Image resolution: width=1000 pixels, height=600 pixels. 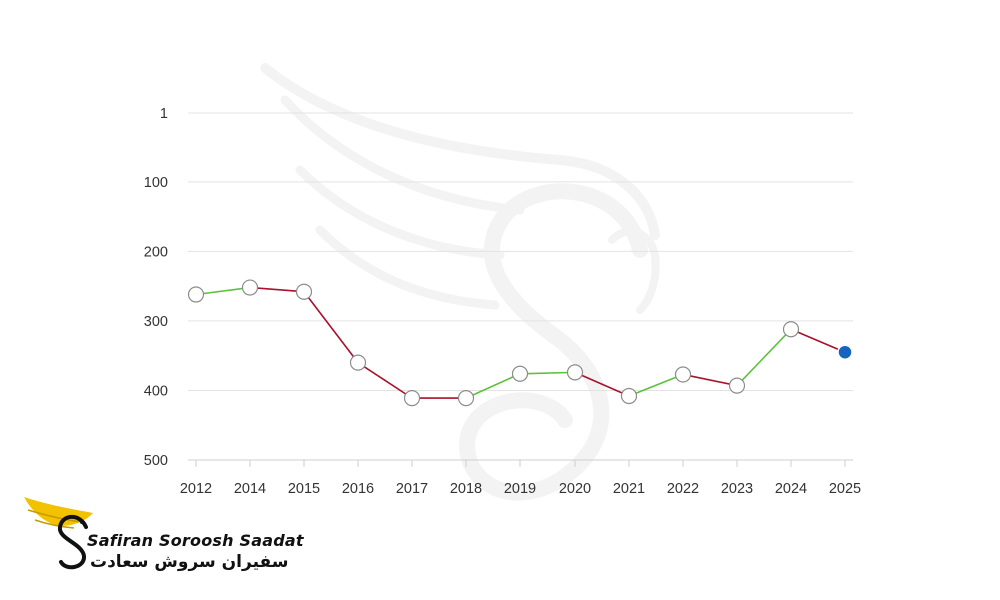 What do you see at coordinates (466, 489) in the screenshot?
I see `x-tick-label: 2018` at bounding box center [466, 489].